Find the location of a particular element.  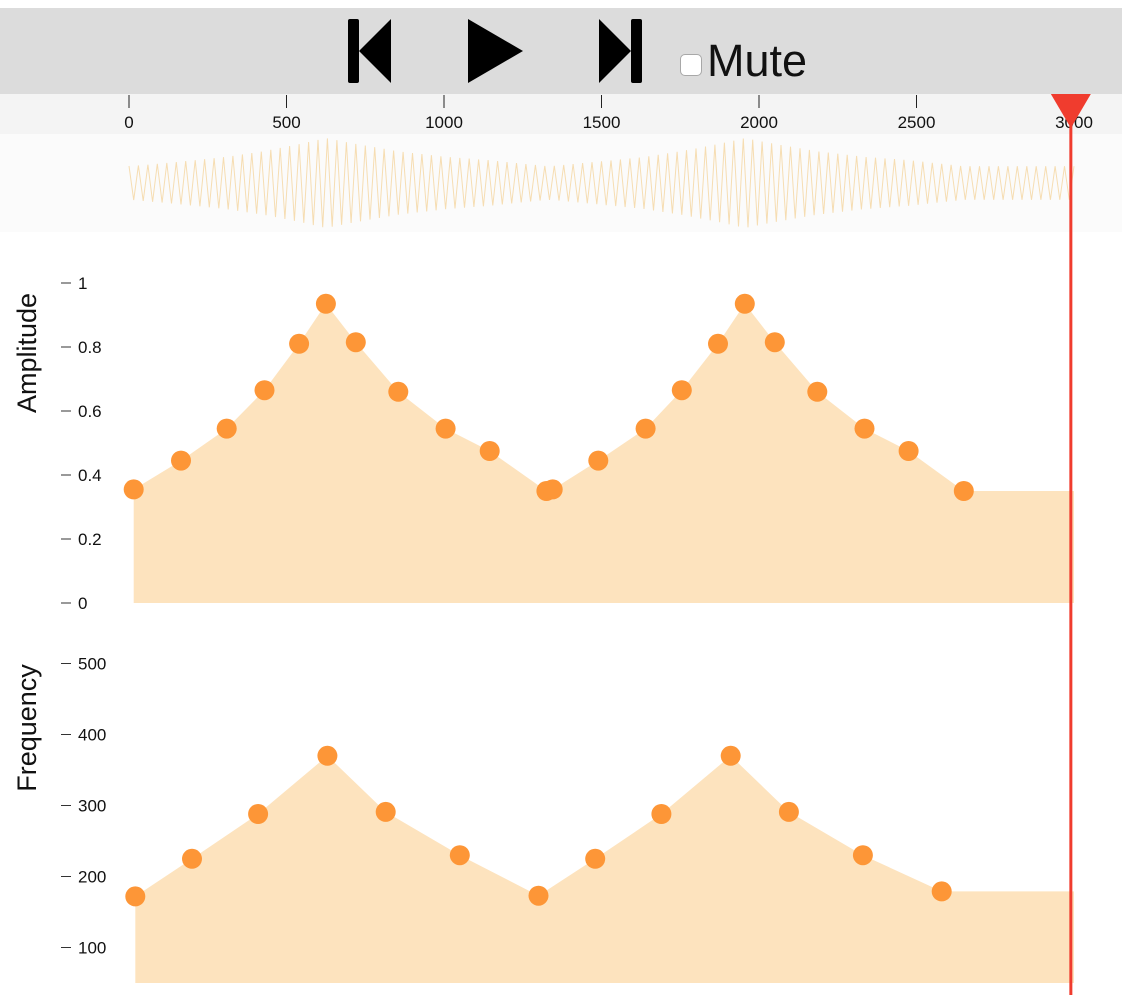

timeline-tick-label: 0 is located at coordinates (128, 122).